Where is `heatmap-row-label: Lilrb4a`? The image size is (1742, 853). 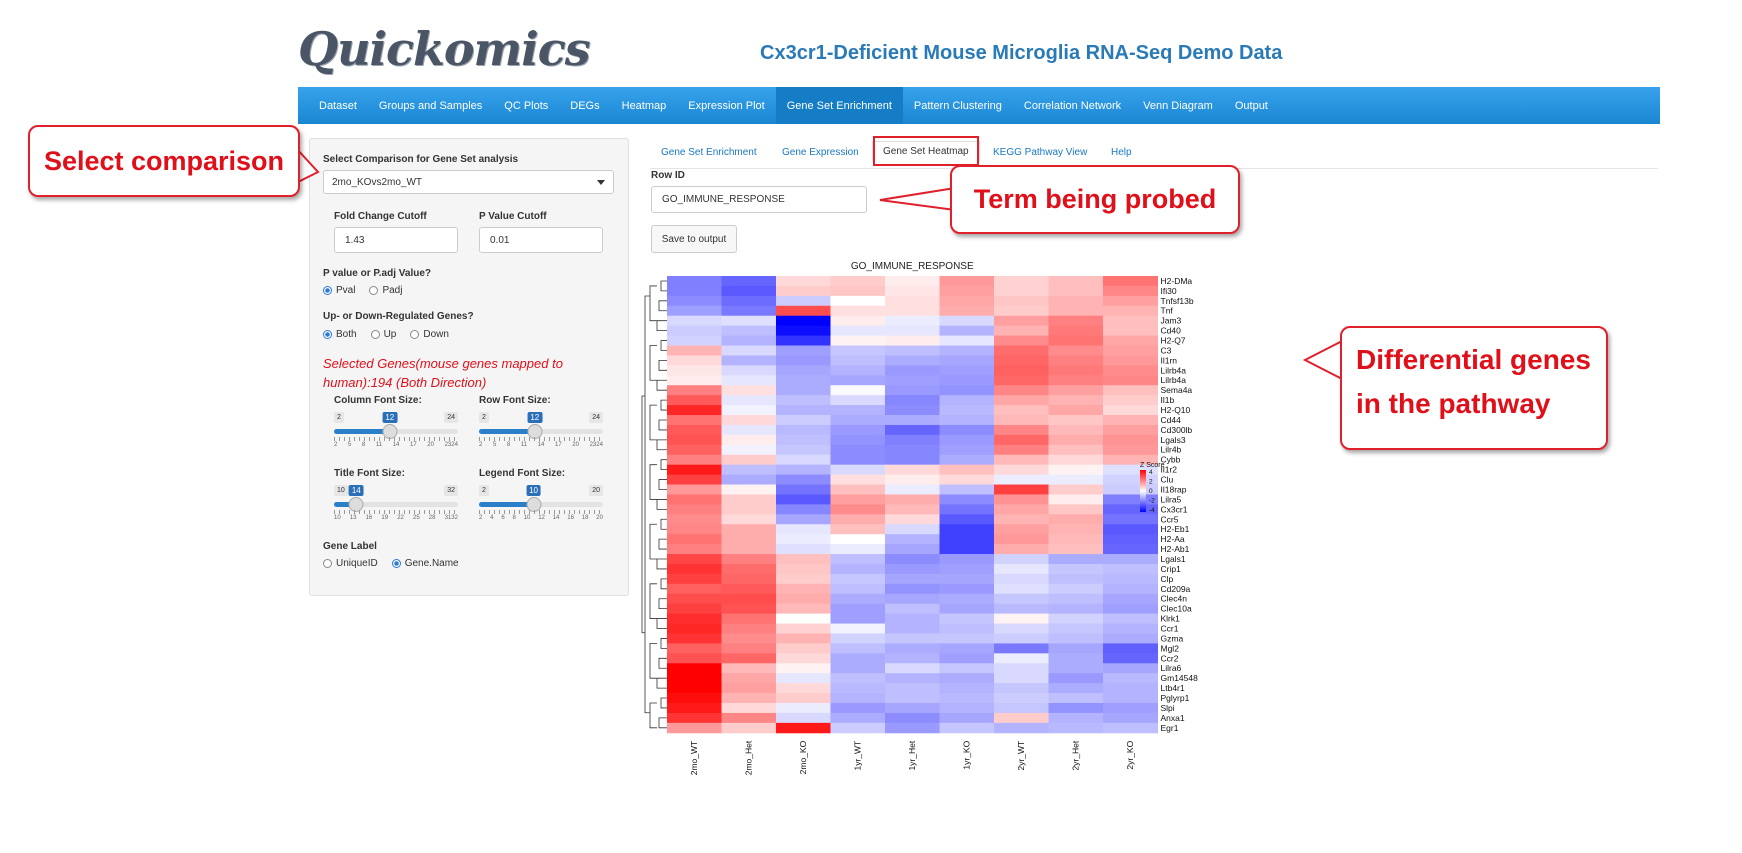 heatmap-row-label: Lilrb4a is located at coordinates (1174, 370).